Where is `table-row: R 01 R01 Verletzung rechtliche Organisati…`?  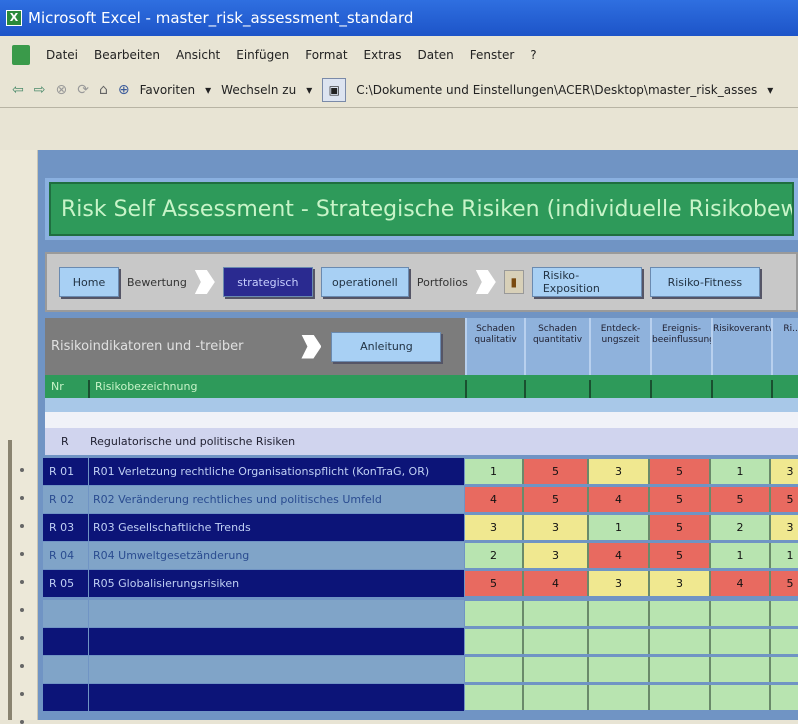
table-row: R 01 R01 Verletzung rechtliche Organisati… is located at coordinates (420, 471).